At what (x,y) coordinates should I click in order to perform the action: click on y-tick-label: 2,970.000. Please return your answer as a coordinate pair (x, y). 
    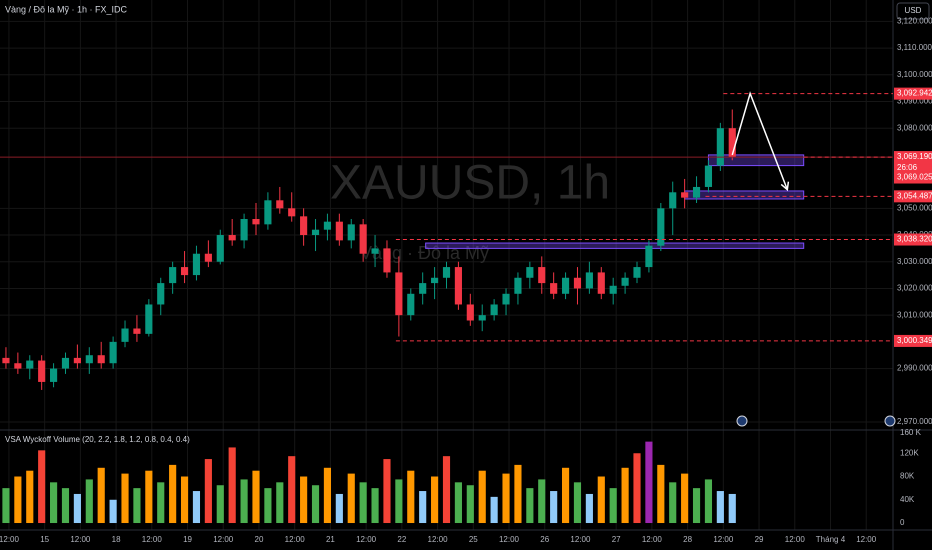
    Looking at the image, I should click on (914, 421).